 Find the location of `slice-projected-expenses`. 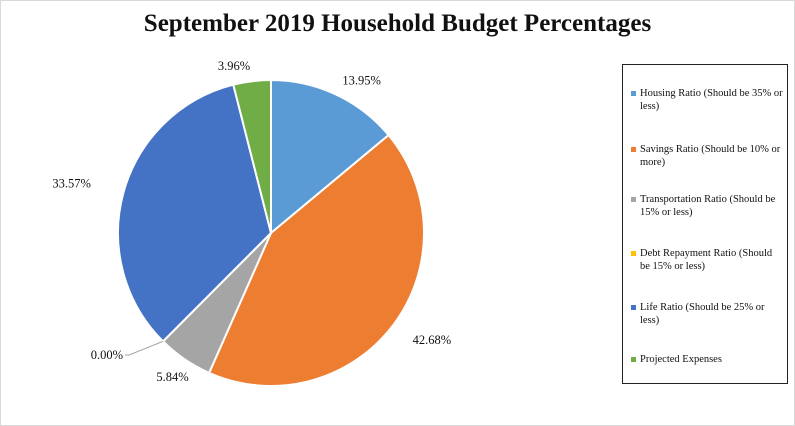

slice-projected-expenses is located at coordinates (252, 156).